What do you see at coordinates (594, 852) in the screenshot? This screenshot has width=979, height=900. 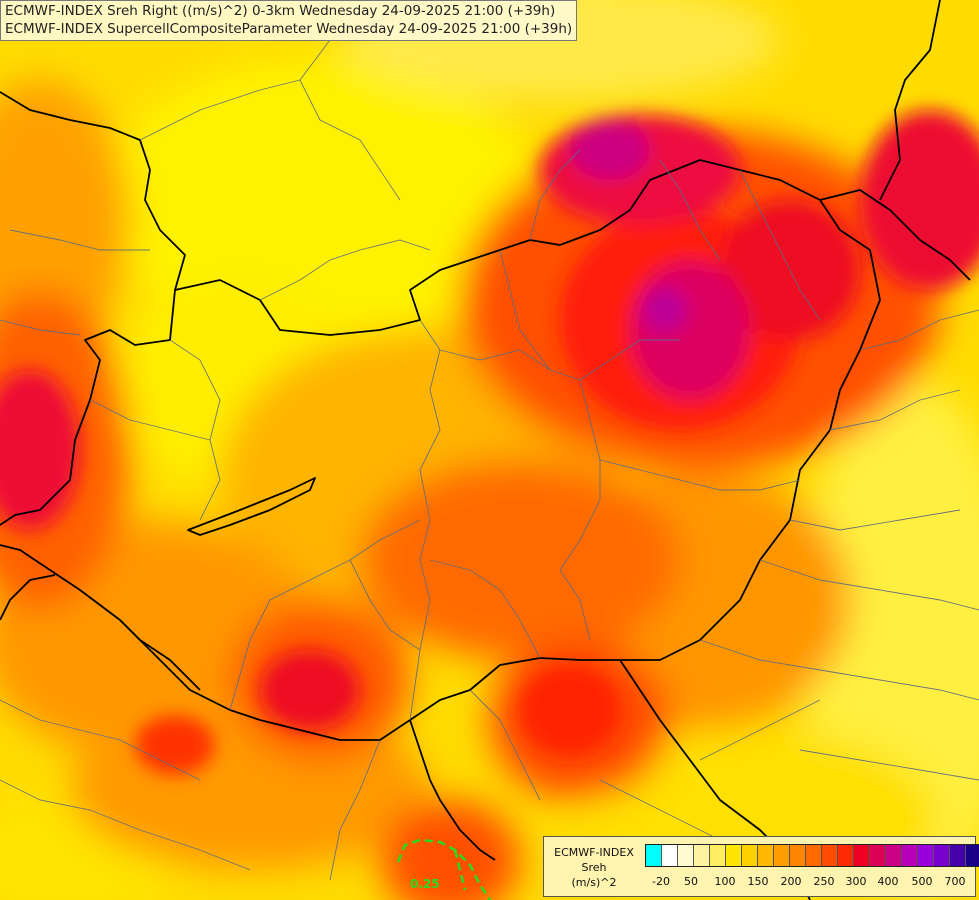 I see `legend-model: ECMWF-INDEX` at bounding box center [594, 852].